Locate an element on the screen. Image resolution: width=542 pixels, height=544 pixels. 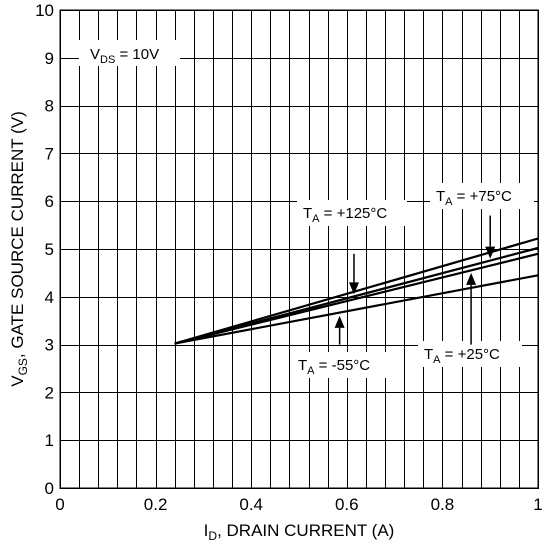
arrow-t125 is located at coordinates (354, 274).